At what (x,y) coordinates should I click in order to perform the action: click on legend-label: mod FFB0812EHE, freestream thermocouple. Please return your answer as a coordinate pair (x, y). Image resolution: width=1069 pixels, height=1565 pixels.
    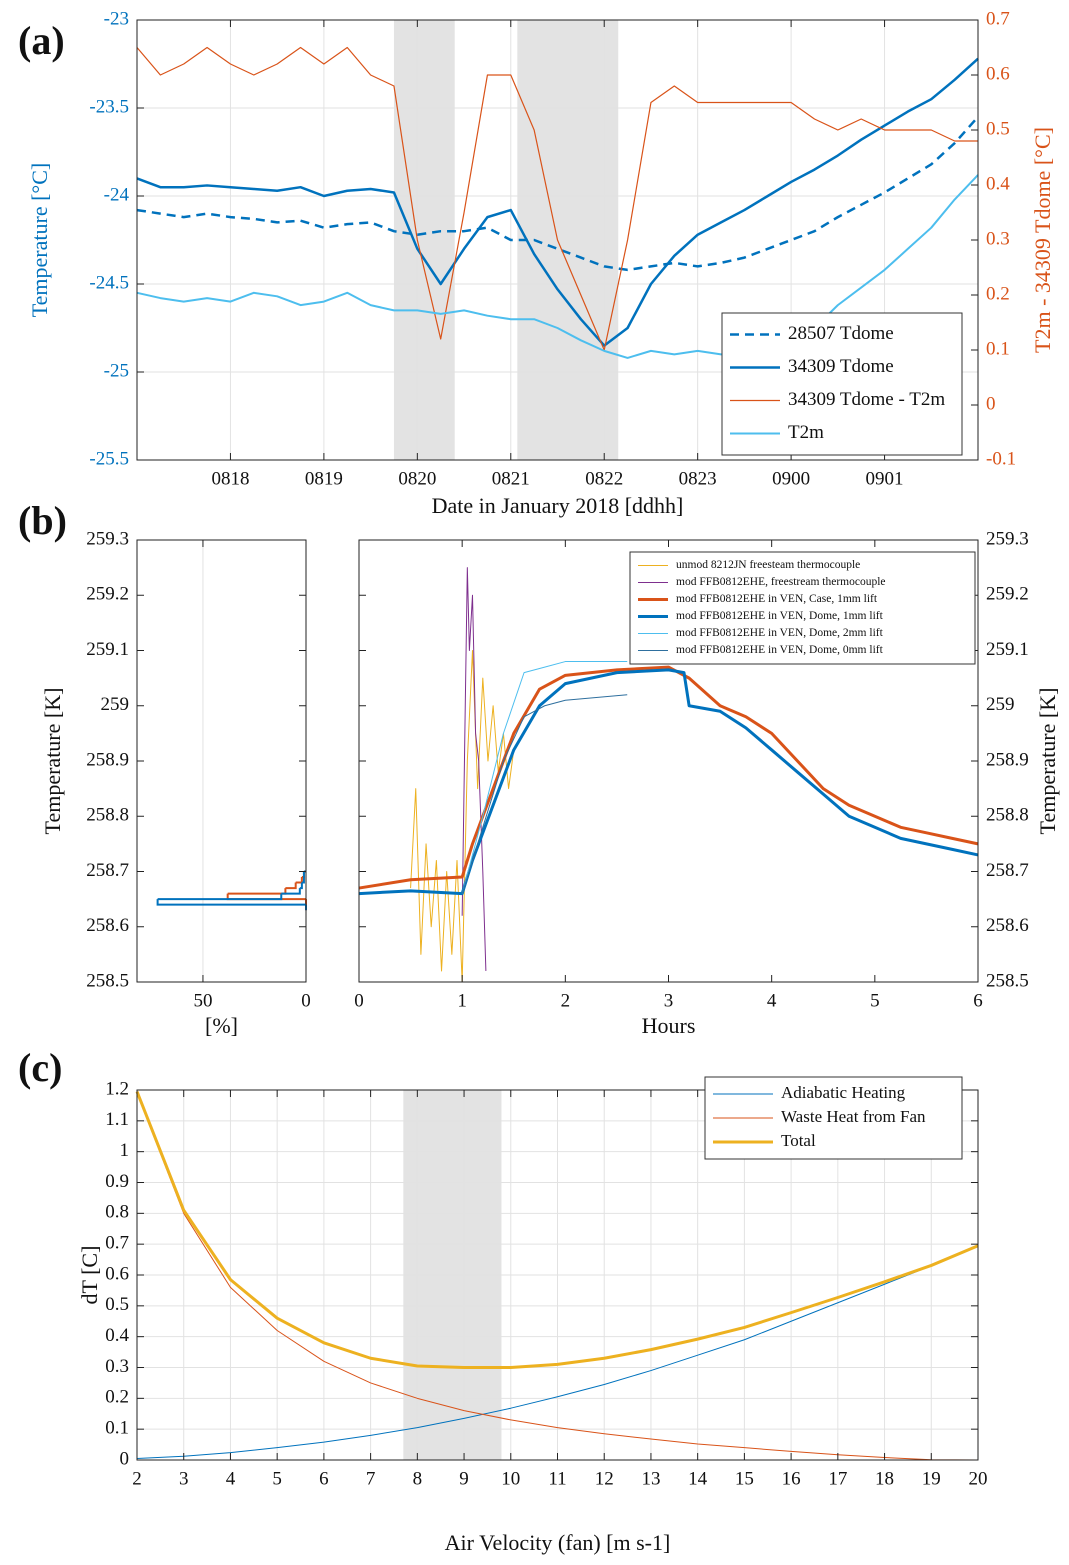
    Looking at the image, I should click on (781, 582).